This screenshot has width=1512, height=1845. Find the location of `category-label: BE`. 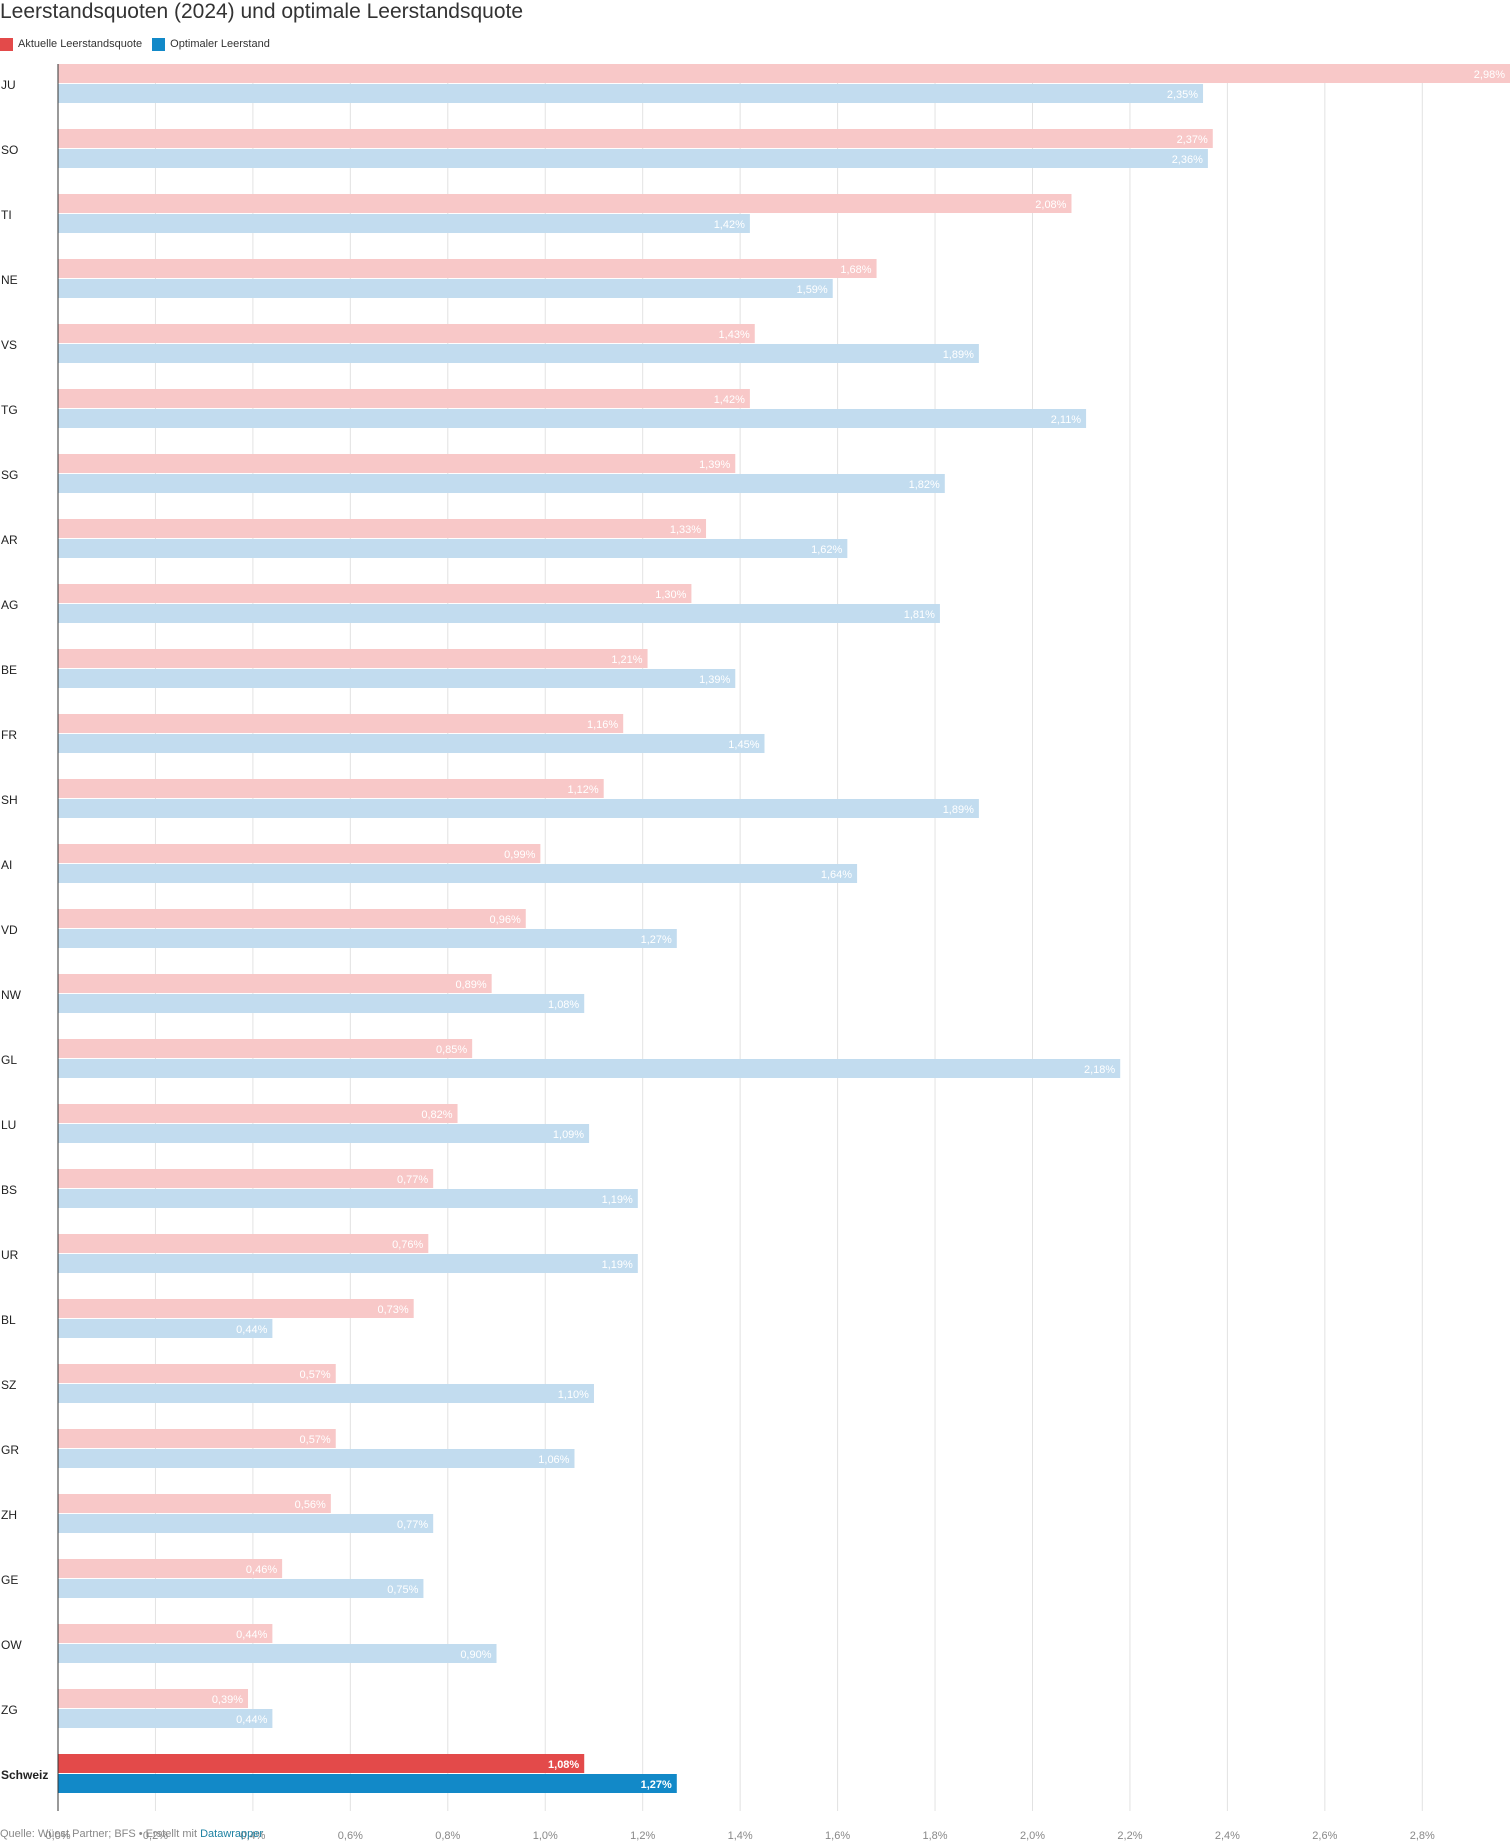

category-label: BE is located at coordinates (9, 670).